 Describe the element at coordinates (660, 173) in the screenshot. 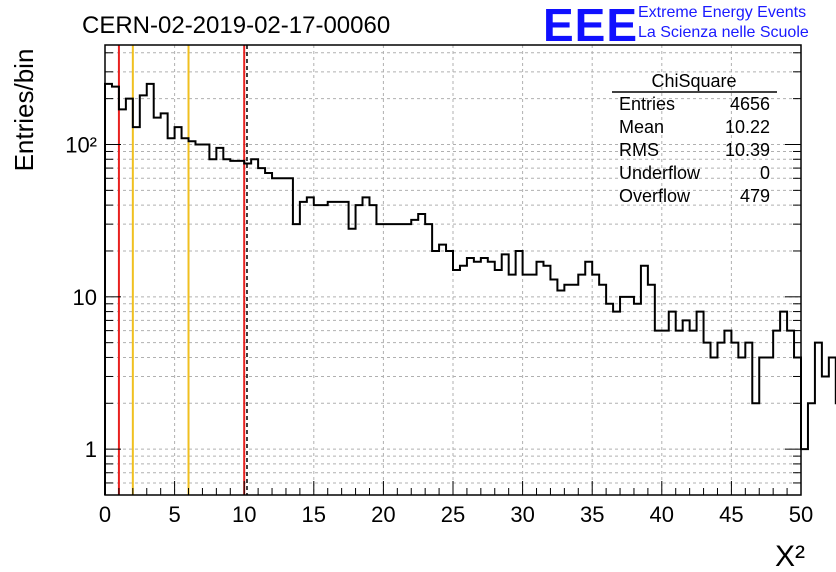

I see `stats-label: Underflow` at that location.